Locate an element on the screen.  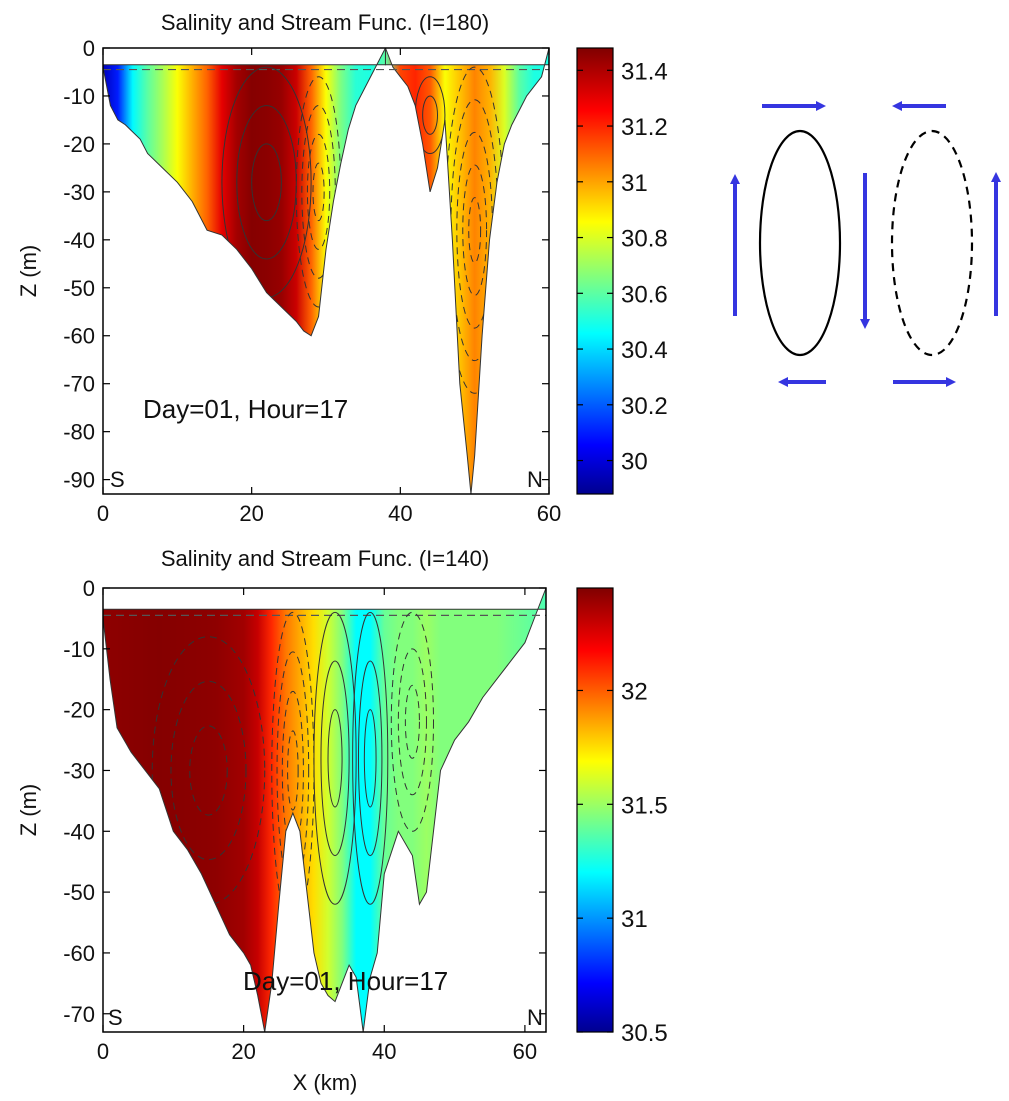
panel-top-title: Salinity and Stream Func. (I=180) is located at coordinates (325, 22).